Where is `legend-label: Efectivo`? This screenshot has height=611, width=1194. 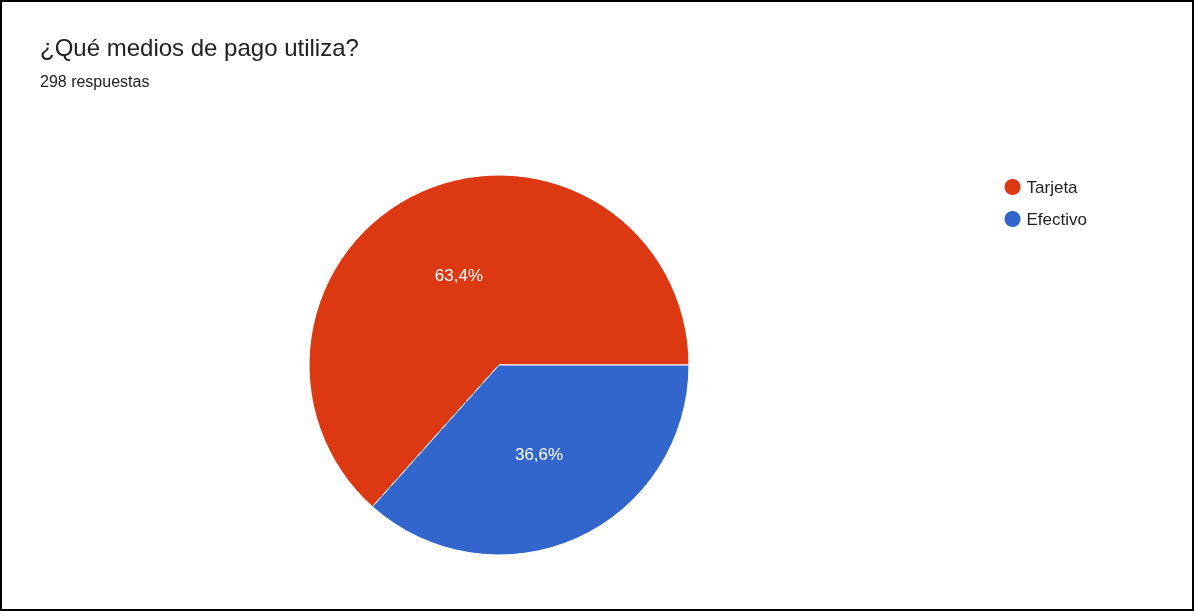 legend-label: Efectivo is located at coordinates (1057, 219).